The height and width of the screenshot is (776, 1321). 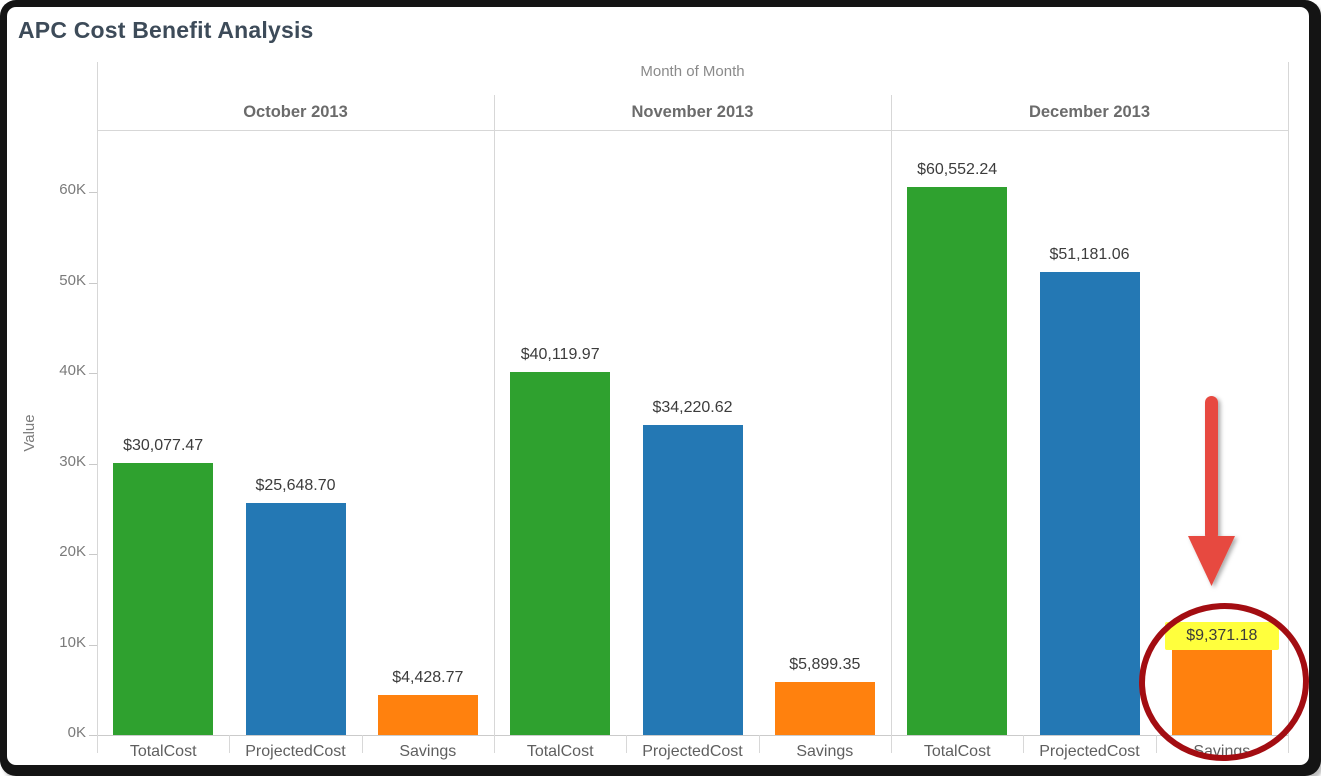 I want to click on bar-value-label: $51,181.06, so click(x=1089, y=254).